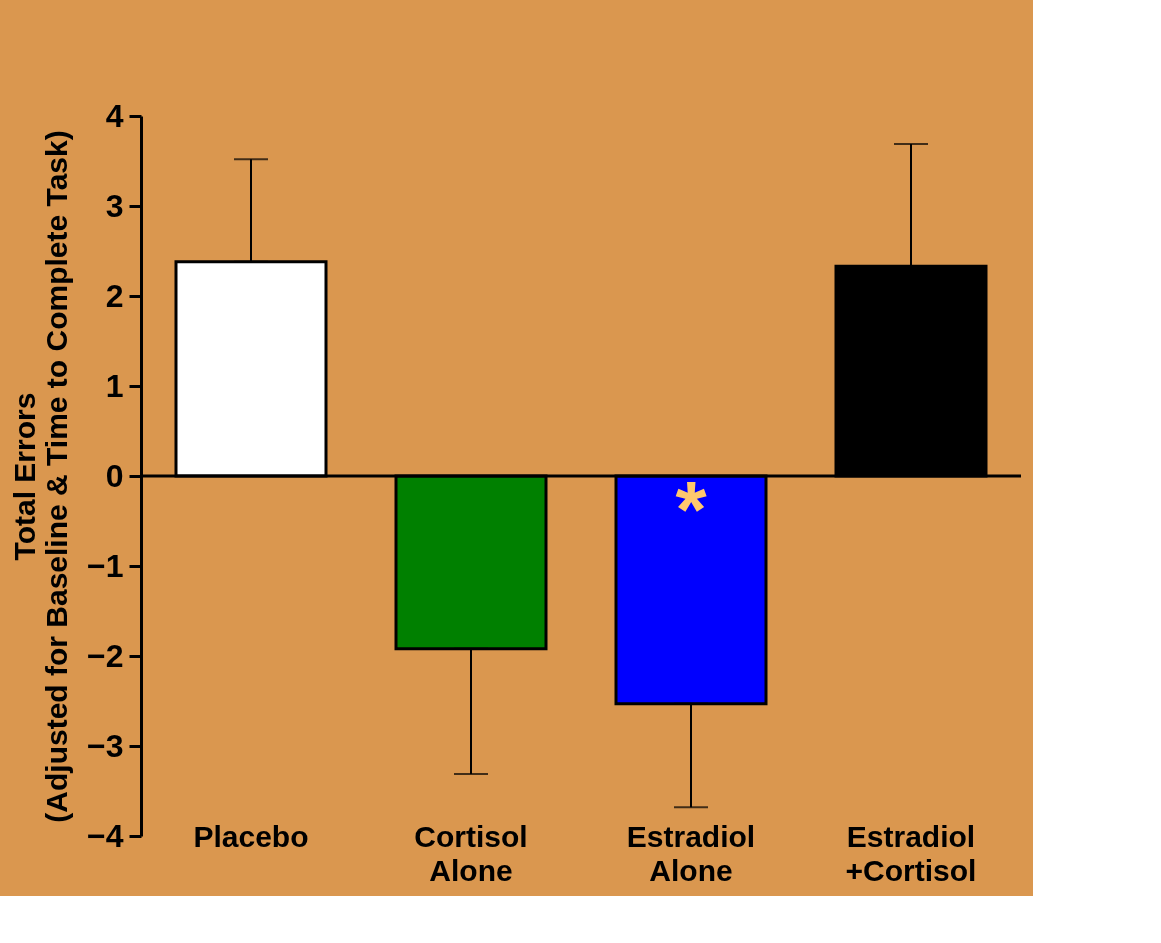 The height and width of the screenshot is (943, 1161). I want to click on y-tick-label: 2, so click(114, 295).